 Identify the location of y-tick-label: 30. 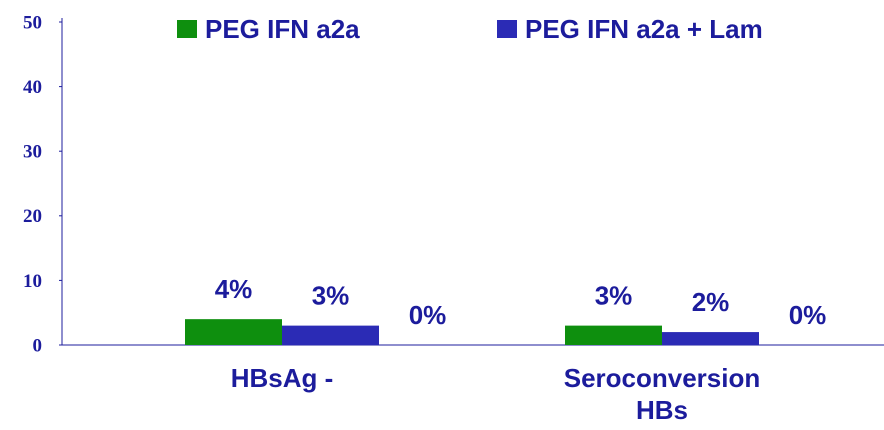
(32, 152).